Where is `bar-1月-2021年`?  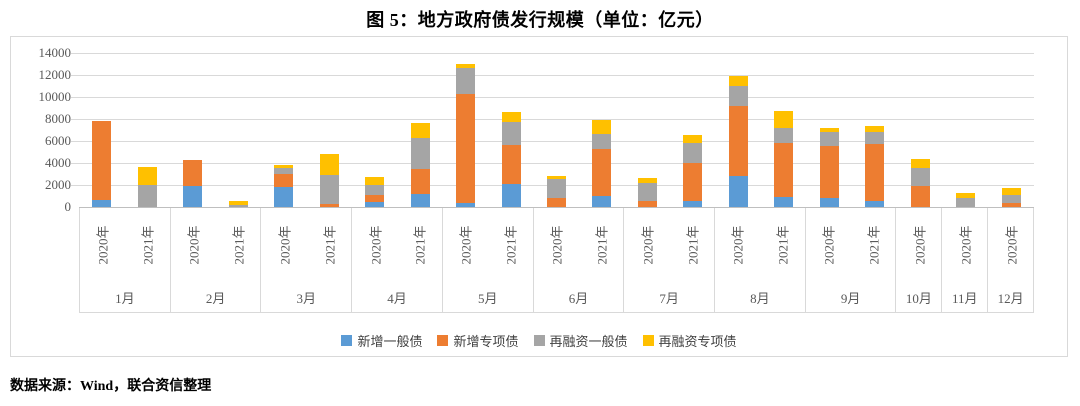 bar-1月-2021年 is located at coordinates (147, 187).